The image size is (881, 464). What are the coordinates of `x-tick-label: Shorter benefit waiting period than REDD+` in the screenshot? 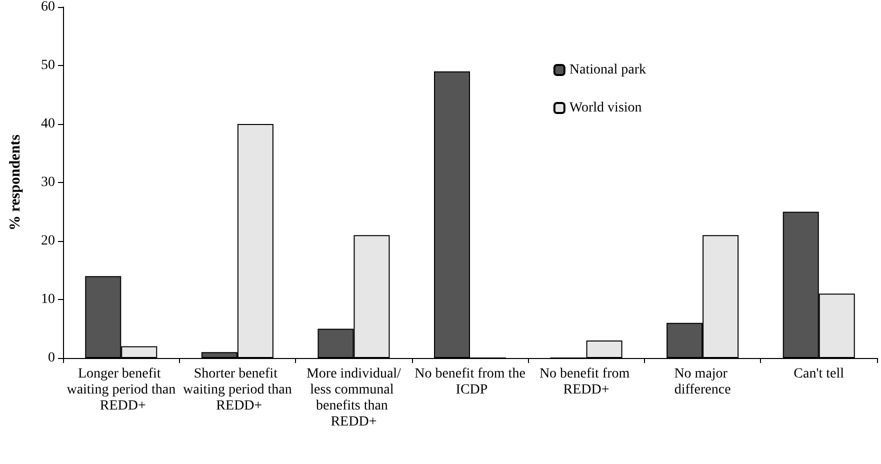 It's located at (237, 390).